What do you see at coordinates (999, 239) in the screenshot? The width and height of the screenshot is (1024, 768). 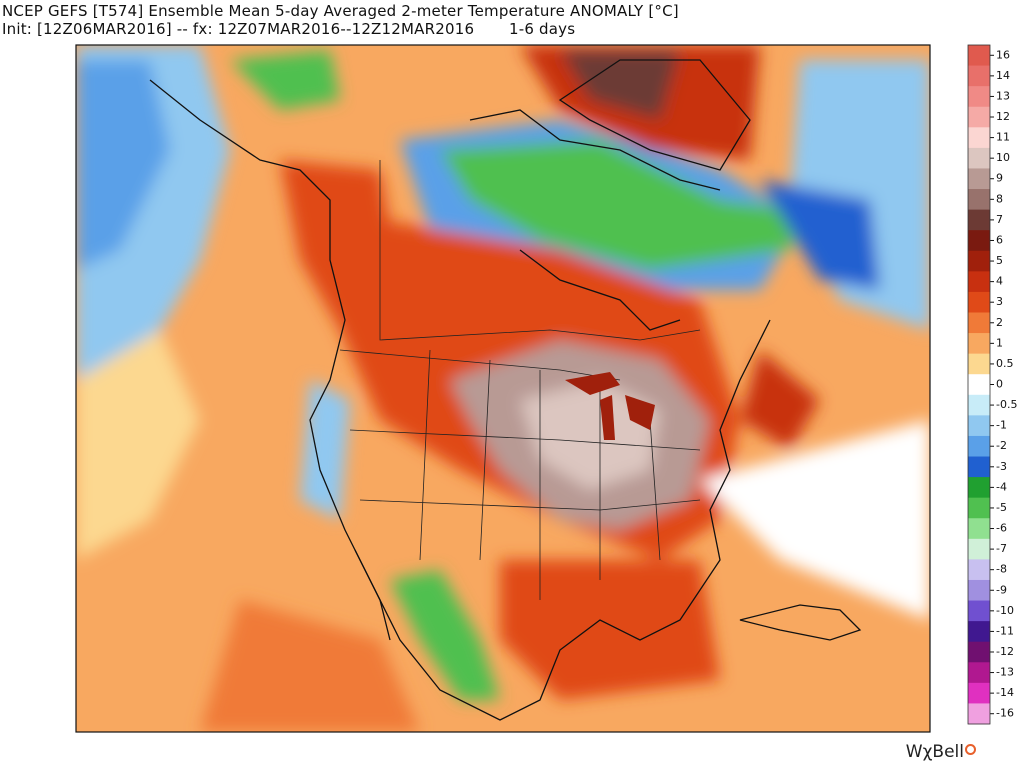 I see `colorbar-label: 6` at bounding box center [999, 239].